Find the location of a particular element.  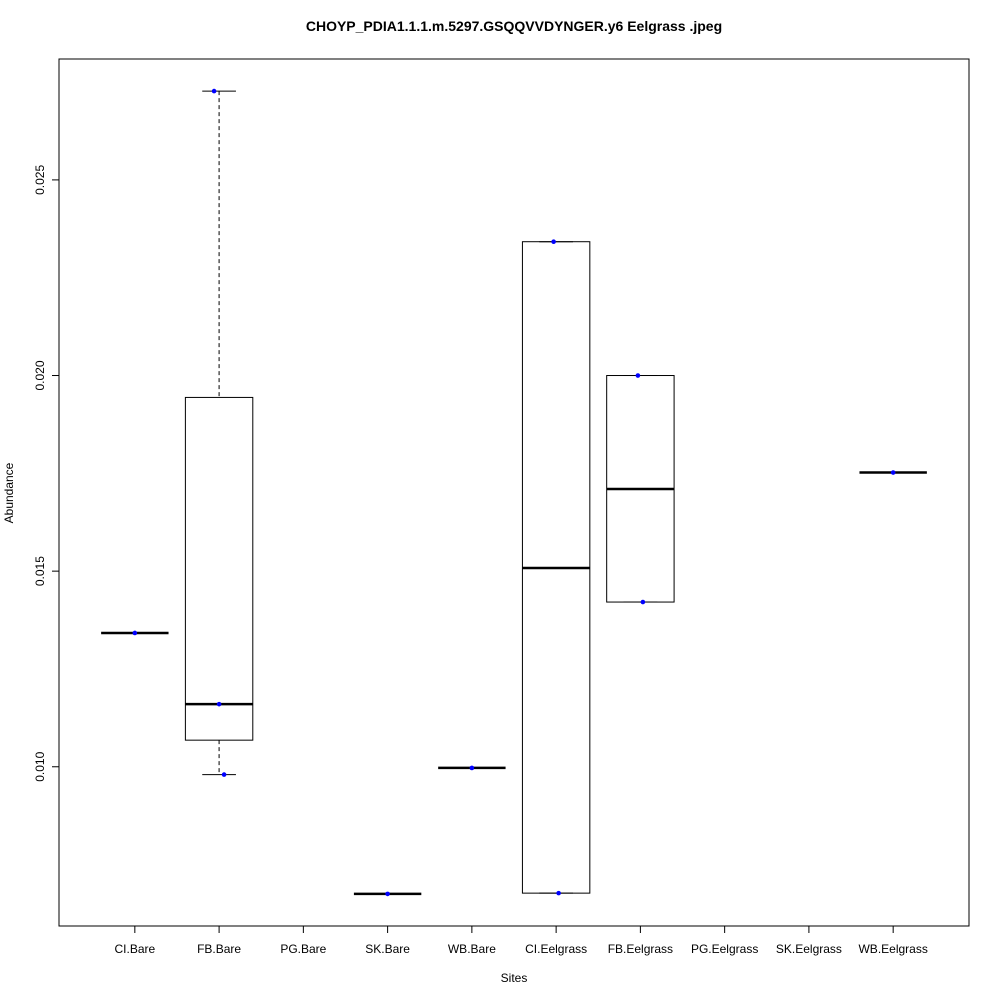

y-tick-label: 0.020 is located at coordinates (40, 375).